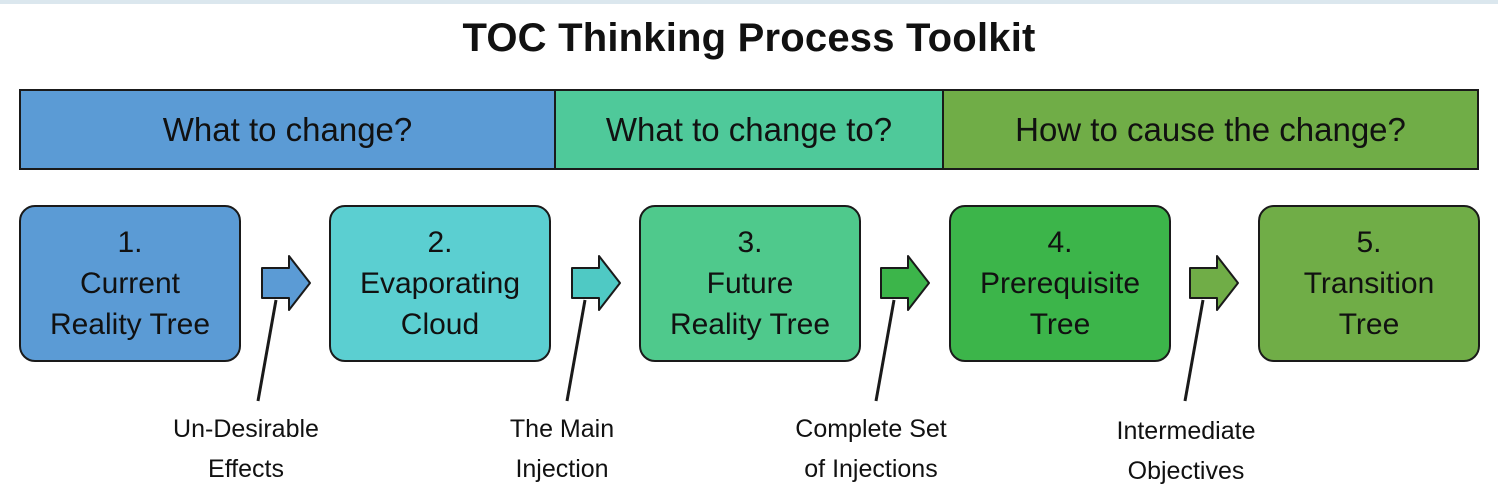 This screenshot has width=1498, height=502. I want to click on step-name-line1: Prerequisite, so click(1060, 283).